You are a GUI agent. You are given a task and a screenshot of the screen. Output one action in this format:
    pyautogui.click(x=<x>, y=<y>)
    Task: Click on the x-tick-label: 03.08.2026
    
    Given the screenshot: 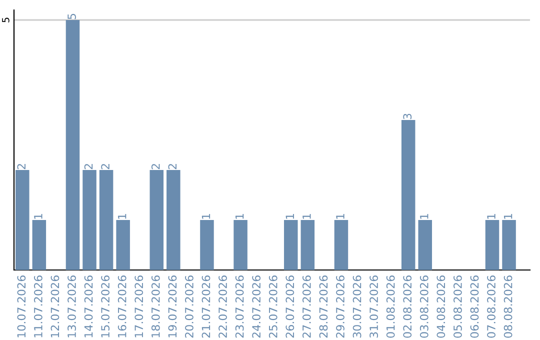 What is the action you would take?
    pyautogui.click(x=424, y=307)
    